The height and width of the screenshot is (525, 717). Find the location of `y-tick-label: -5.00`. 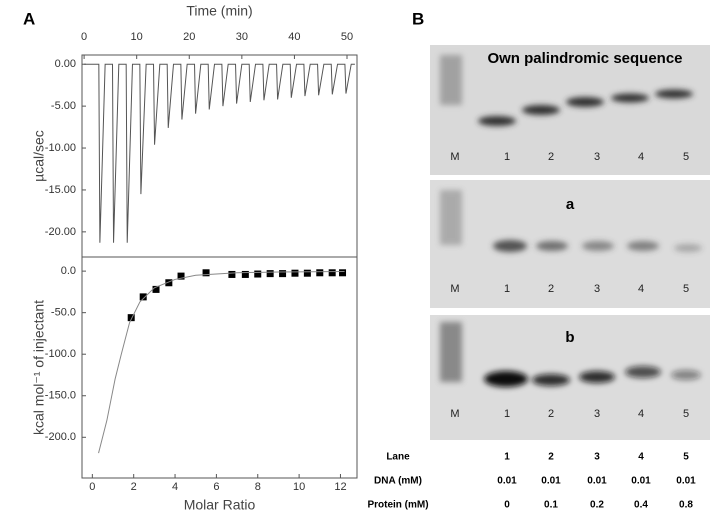

y-tick-label: -5.00 is located at coordinates (63, 106).